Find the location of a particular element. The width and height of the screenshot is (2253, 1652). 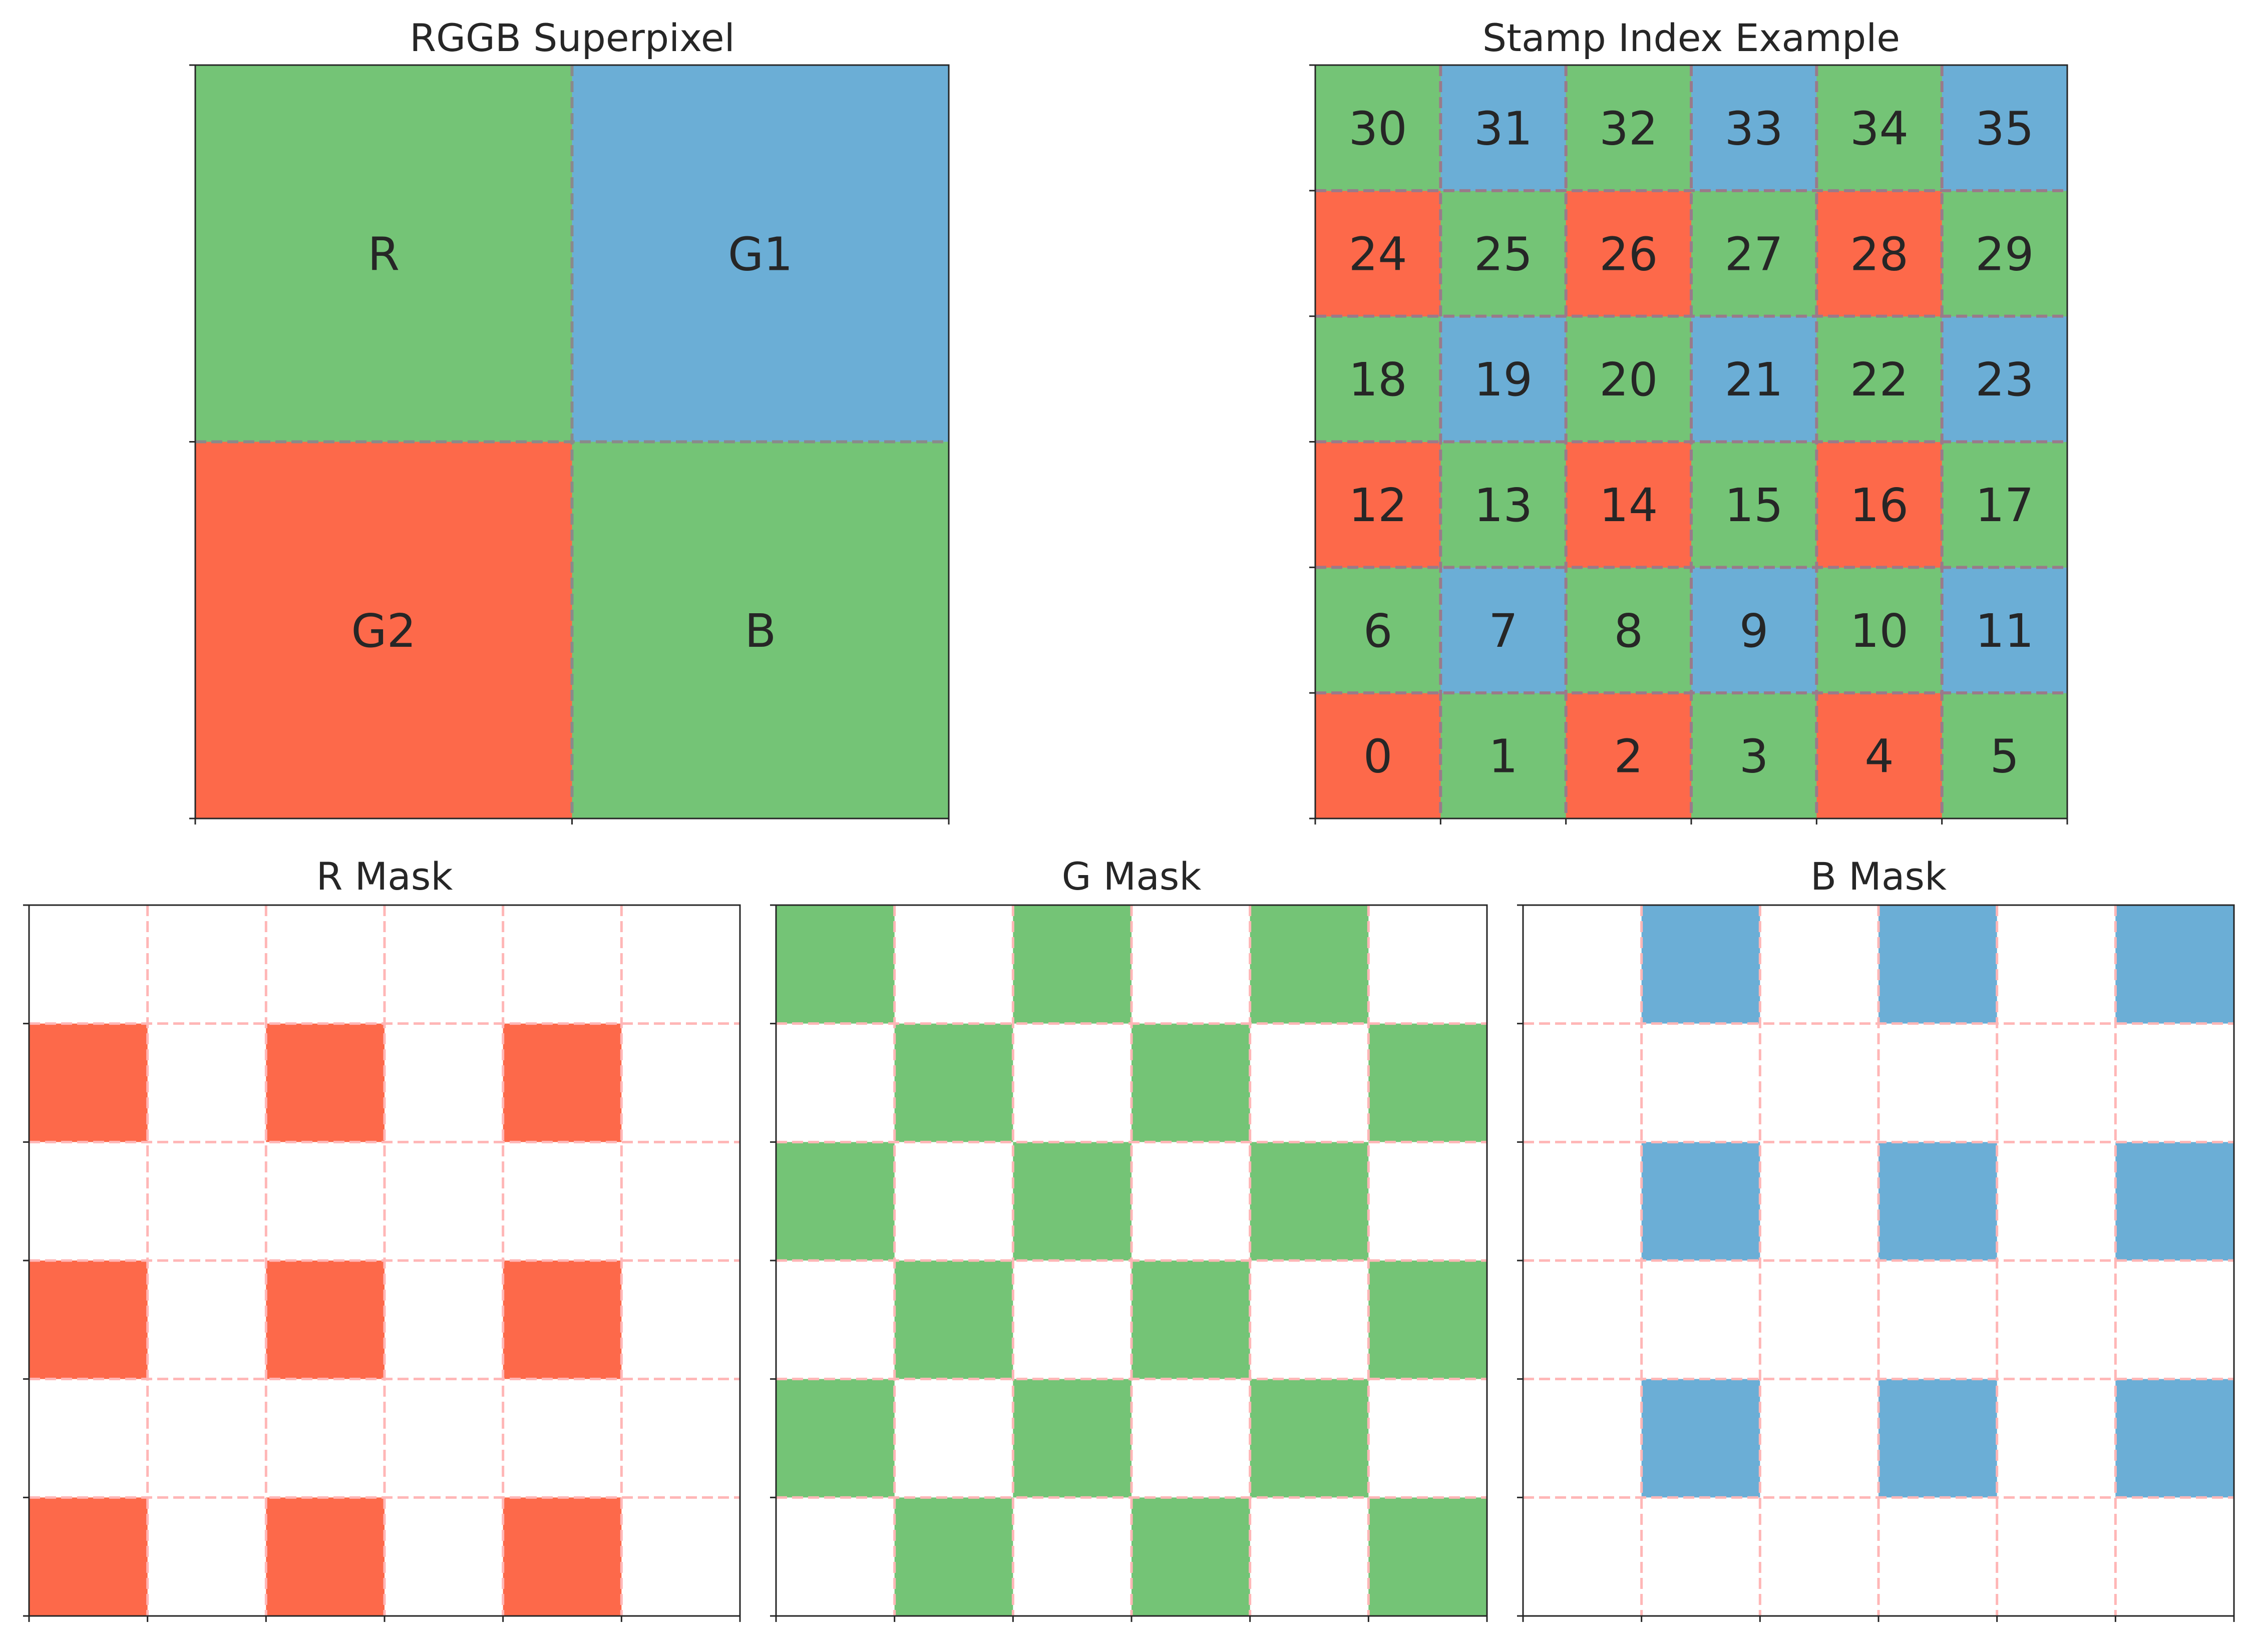

g-mask-grid is located at coordinates (1131, 1260).